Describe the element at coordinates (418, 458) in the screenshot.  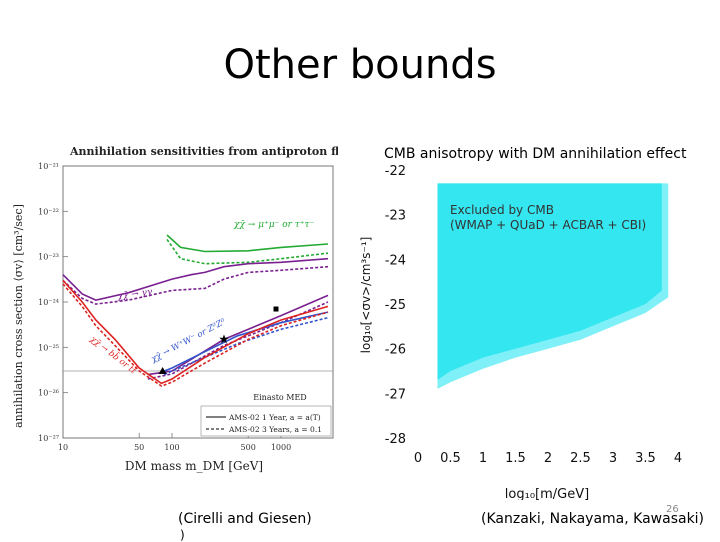
I see `x-tick-label: 0` at that location.